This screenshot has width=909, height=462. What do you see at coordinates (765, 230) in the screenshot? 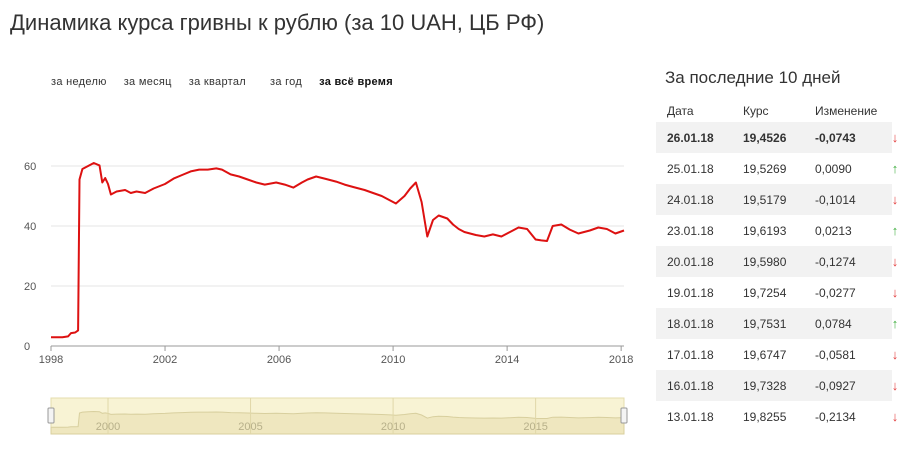
I see `rate-cell: 19,6193` at bounding box center [765, 230].